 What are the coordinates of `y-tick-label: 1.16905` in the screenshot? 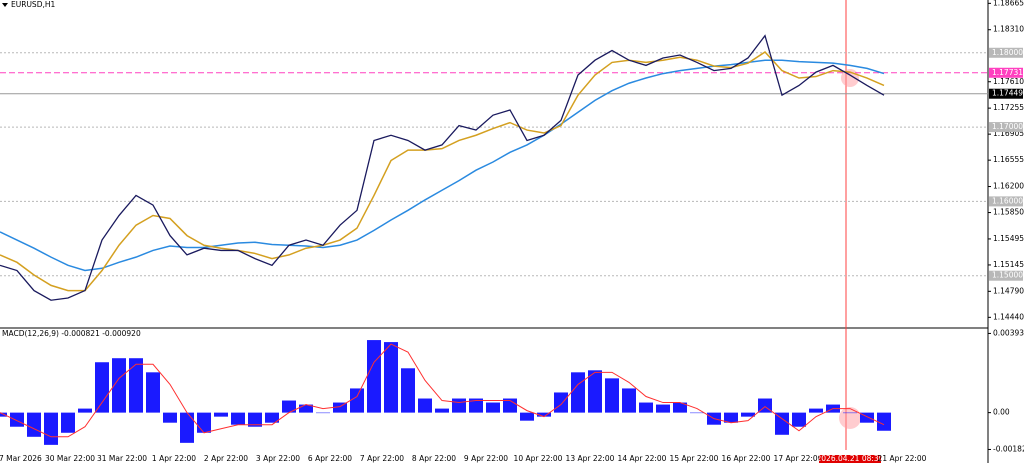 It's located at (1008, 133).